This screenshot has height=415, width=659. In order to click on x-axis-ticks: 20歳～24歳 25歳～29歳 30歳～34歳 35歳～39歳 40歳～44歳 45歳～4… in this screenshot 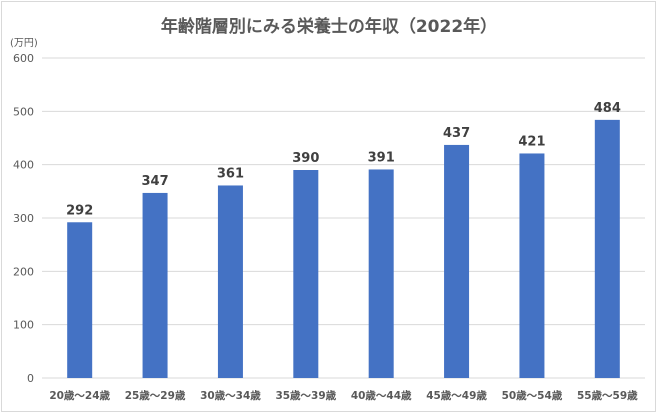, I will do `click(343, 395)`.